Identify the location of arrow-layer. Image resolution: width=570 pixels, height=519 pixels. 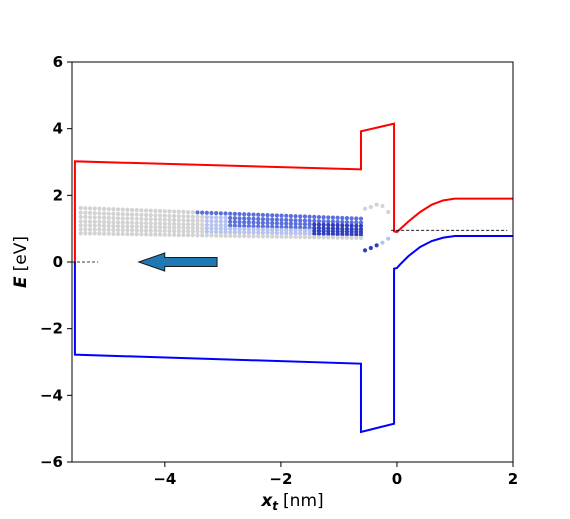
(177, 262).